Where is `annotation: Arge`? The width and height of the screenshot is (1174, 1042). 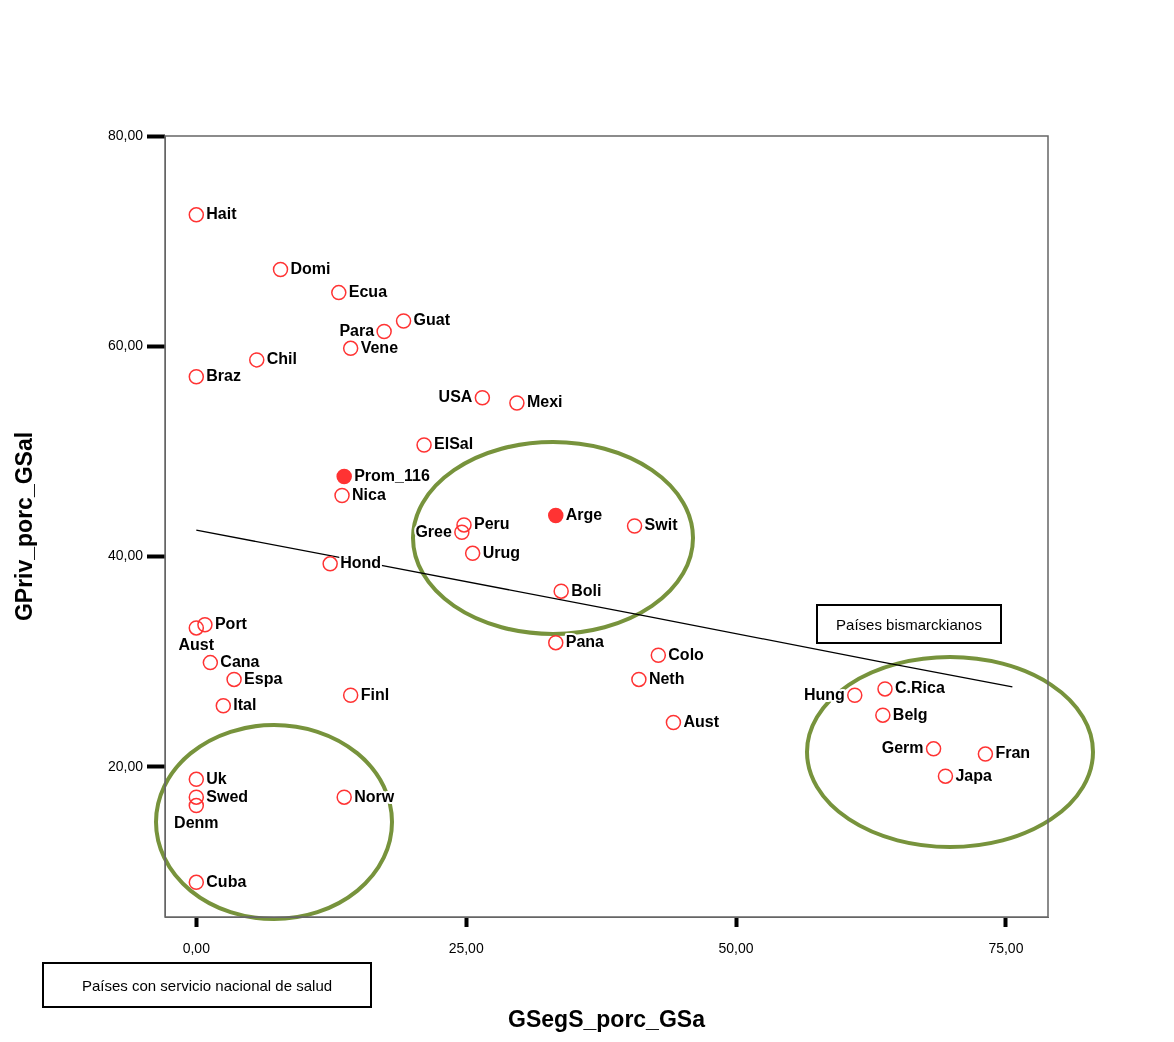 annotation: Arge is located at coordinates (584, 514).